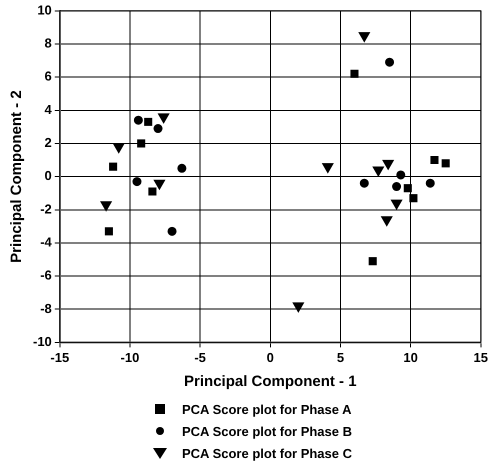  Describe the element at coordinates (267, 431) in the screenshot. I see `legend-label: PCA Score plot for Phase B` at that location.